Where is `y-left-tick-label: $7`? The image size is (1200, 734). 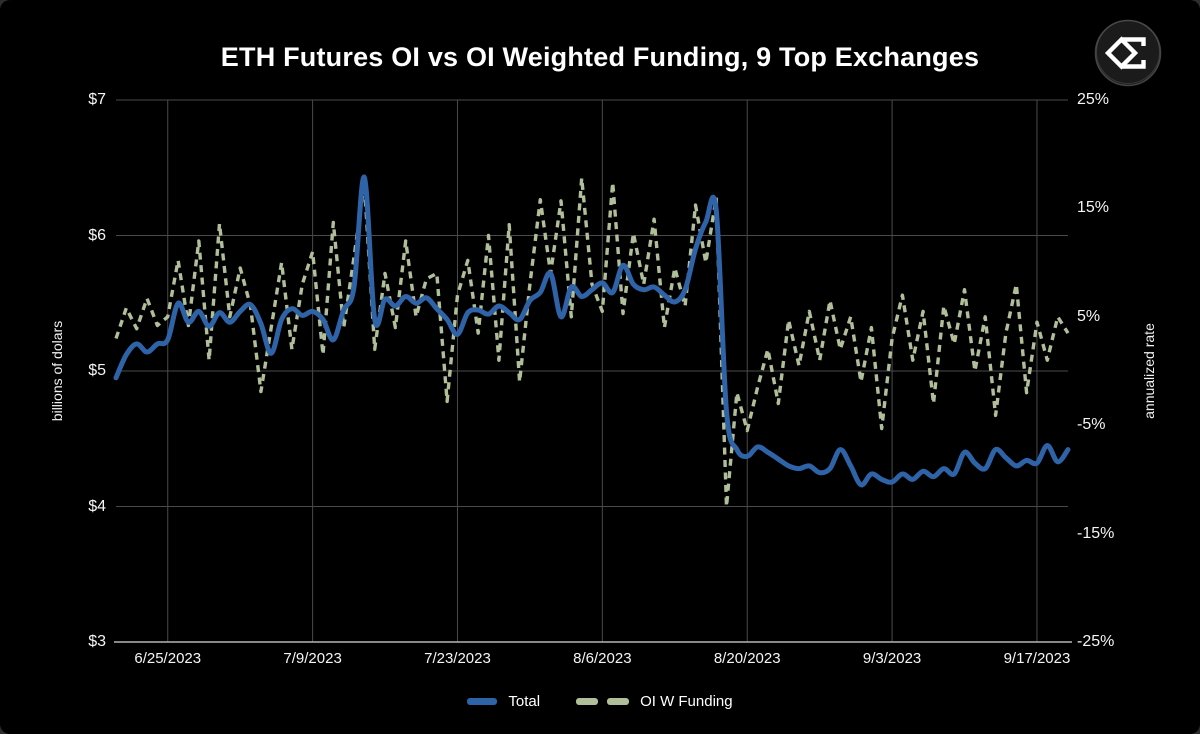 y-left-tick-label: $7 is located at coordinates (97, 99).